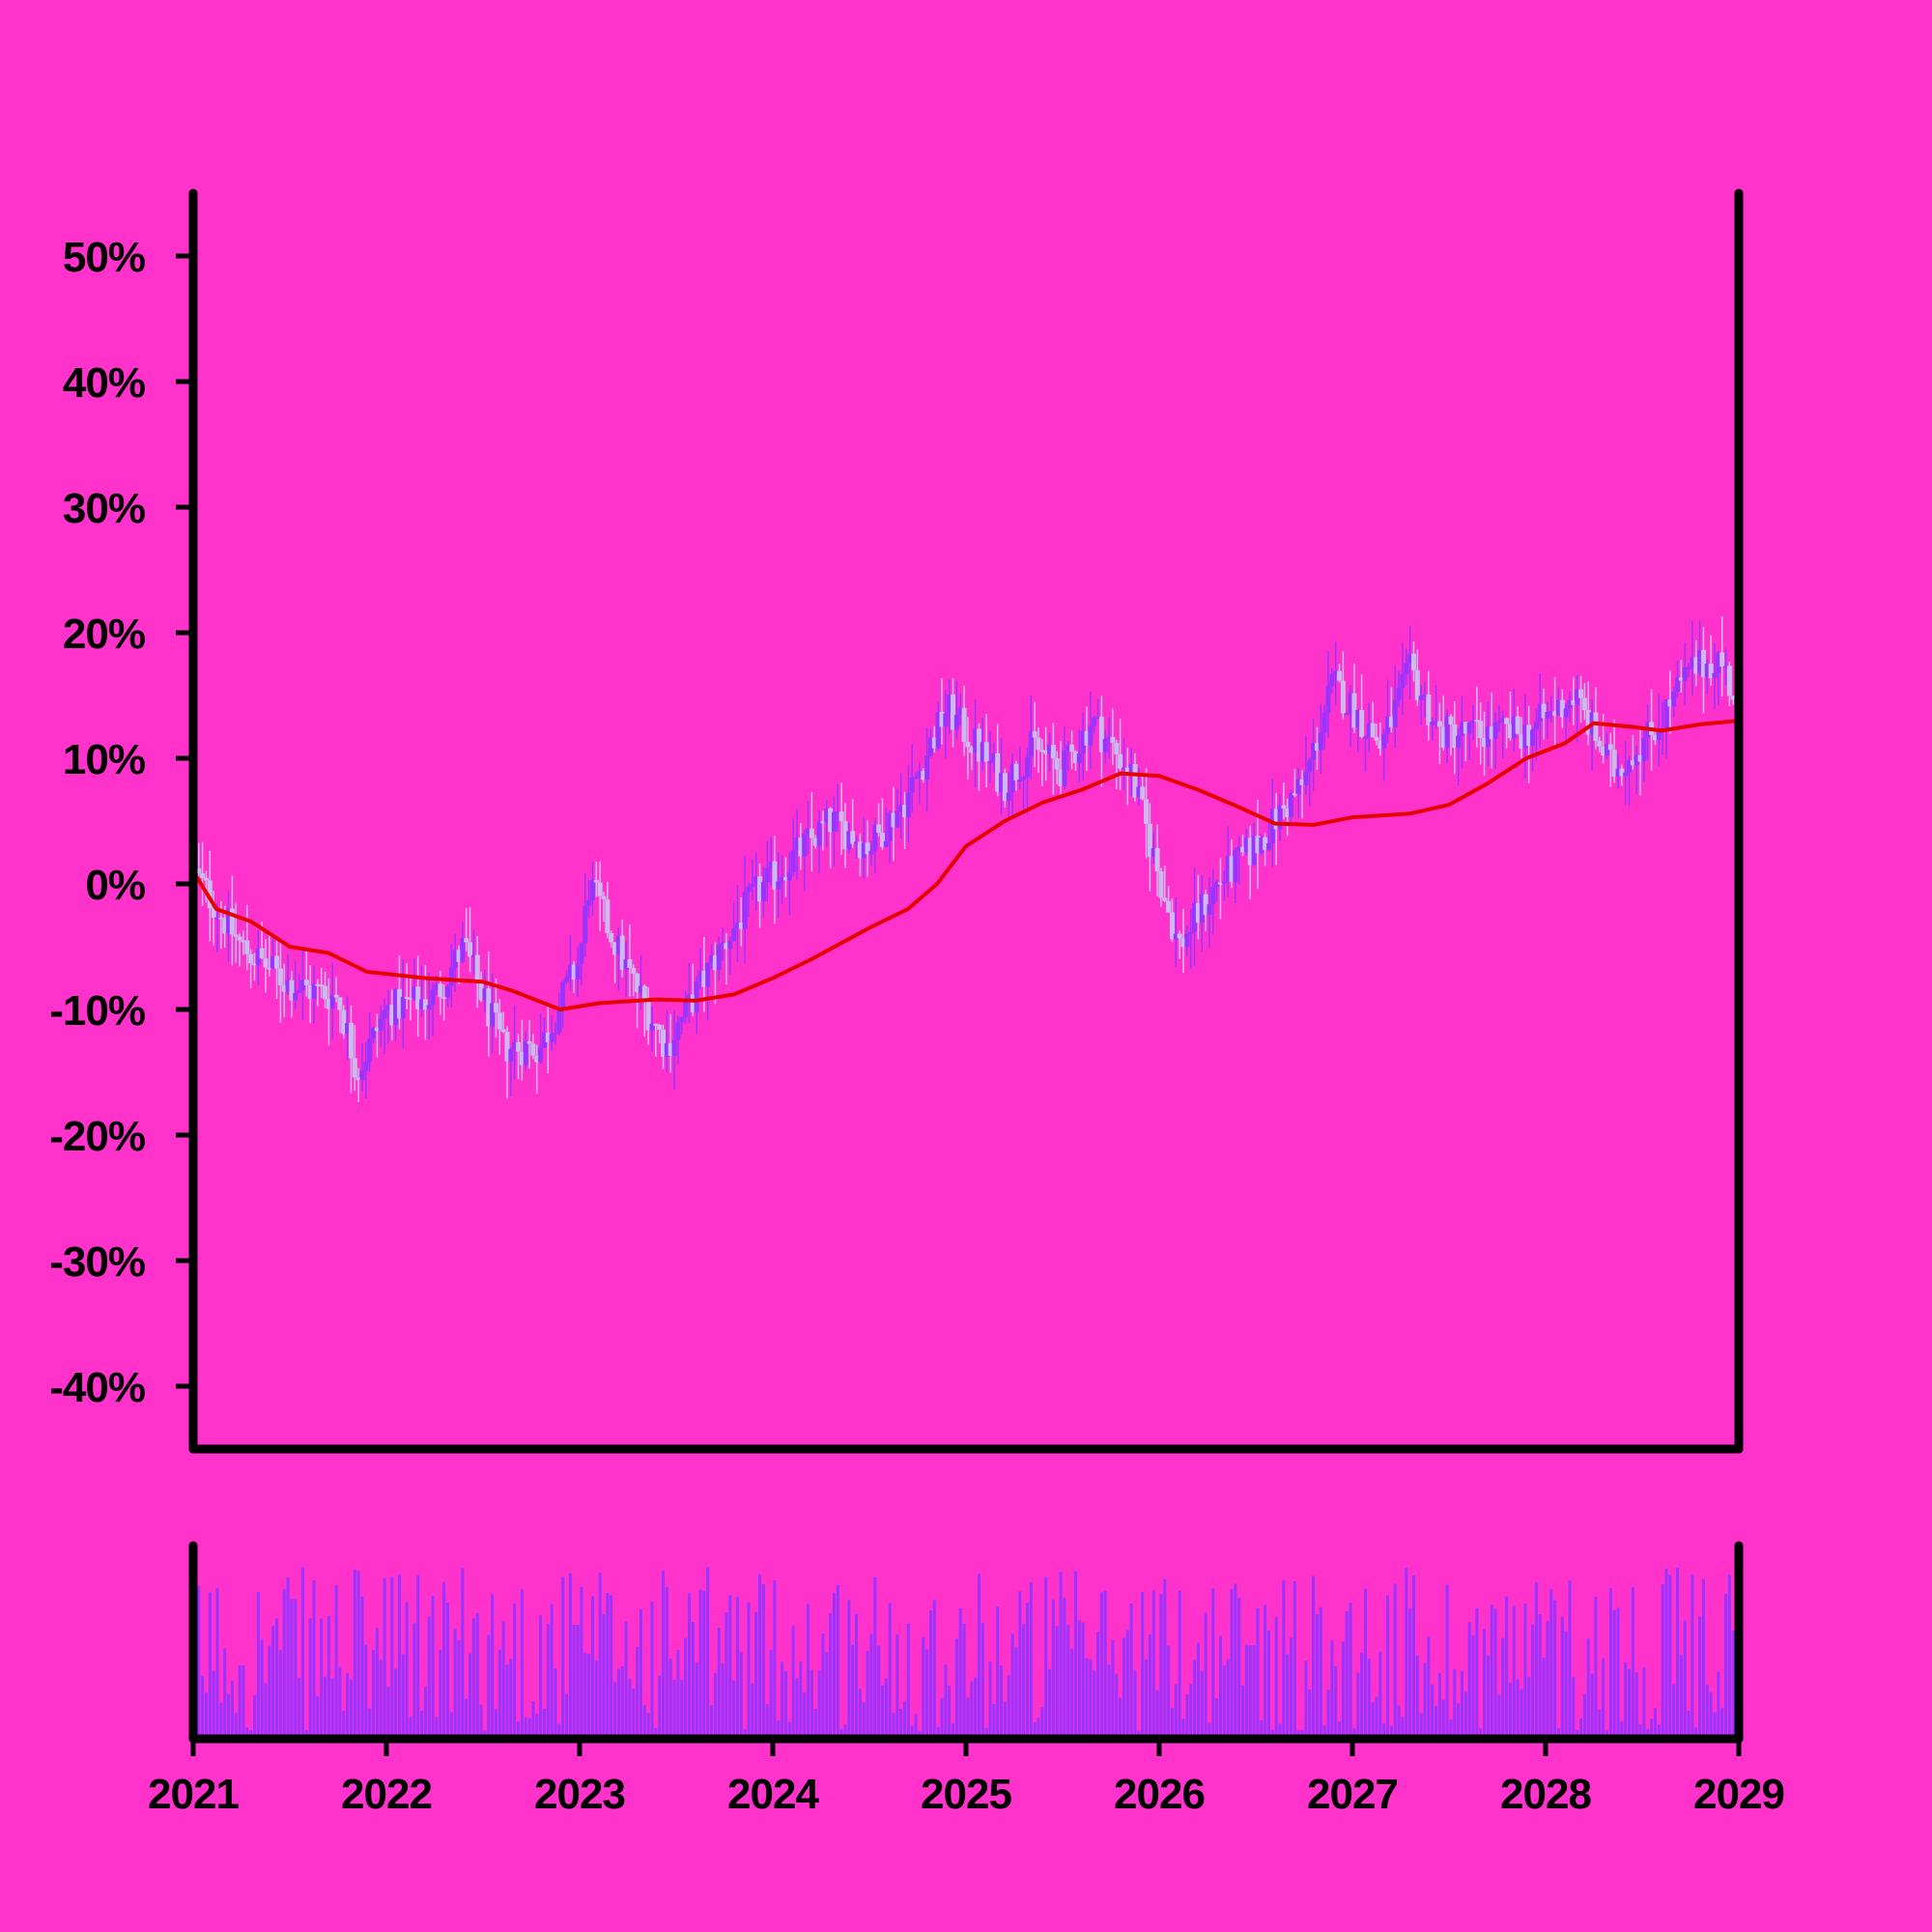  What do you see at coordinates (966, 1794) in the screenshot?
I see `x-tick-label: 2025` at bounding box center [966, 1794].